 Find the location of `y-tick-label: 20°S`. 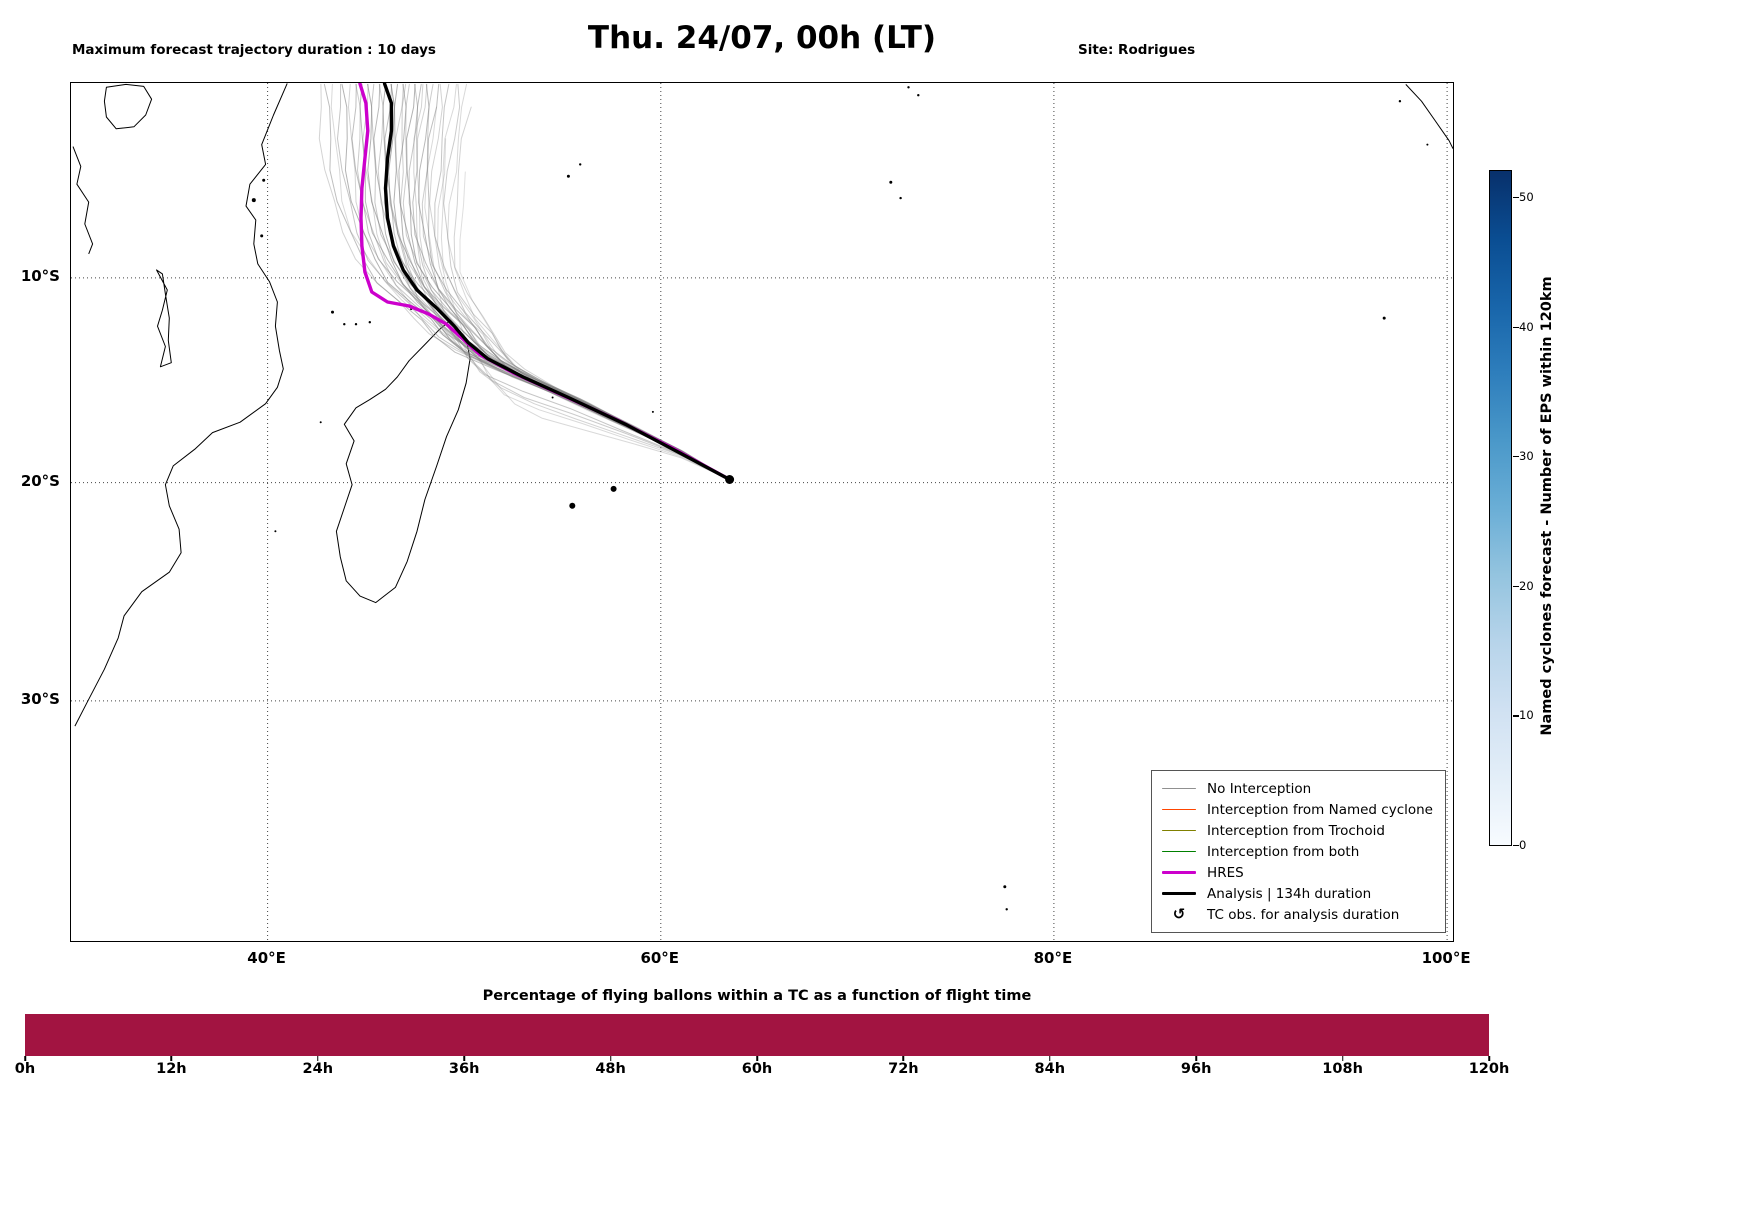

y-tick-label: 20°S is located at coordinates (40, 480).